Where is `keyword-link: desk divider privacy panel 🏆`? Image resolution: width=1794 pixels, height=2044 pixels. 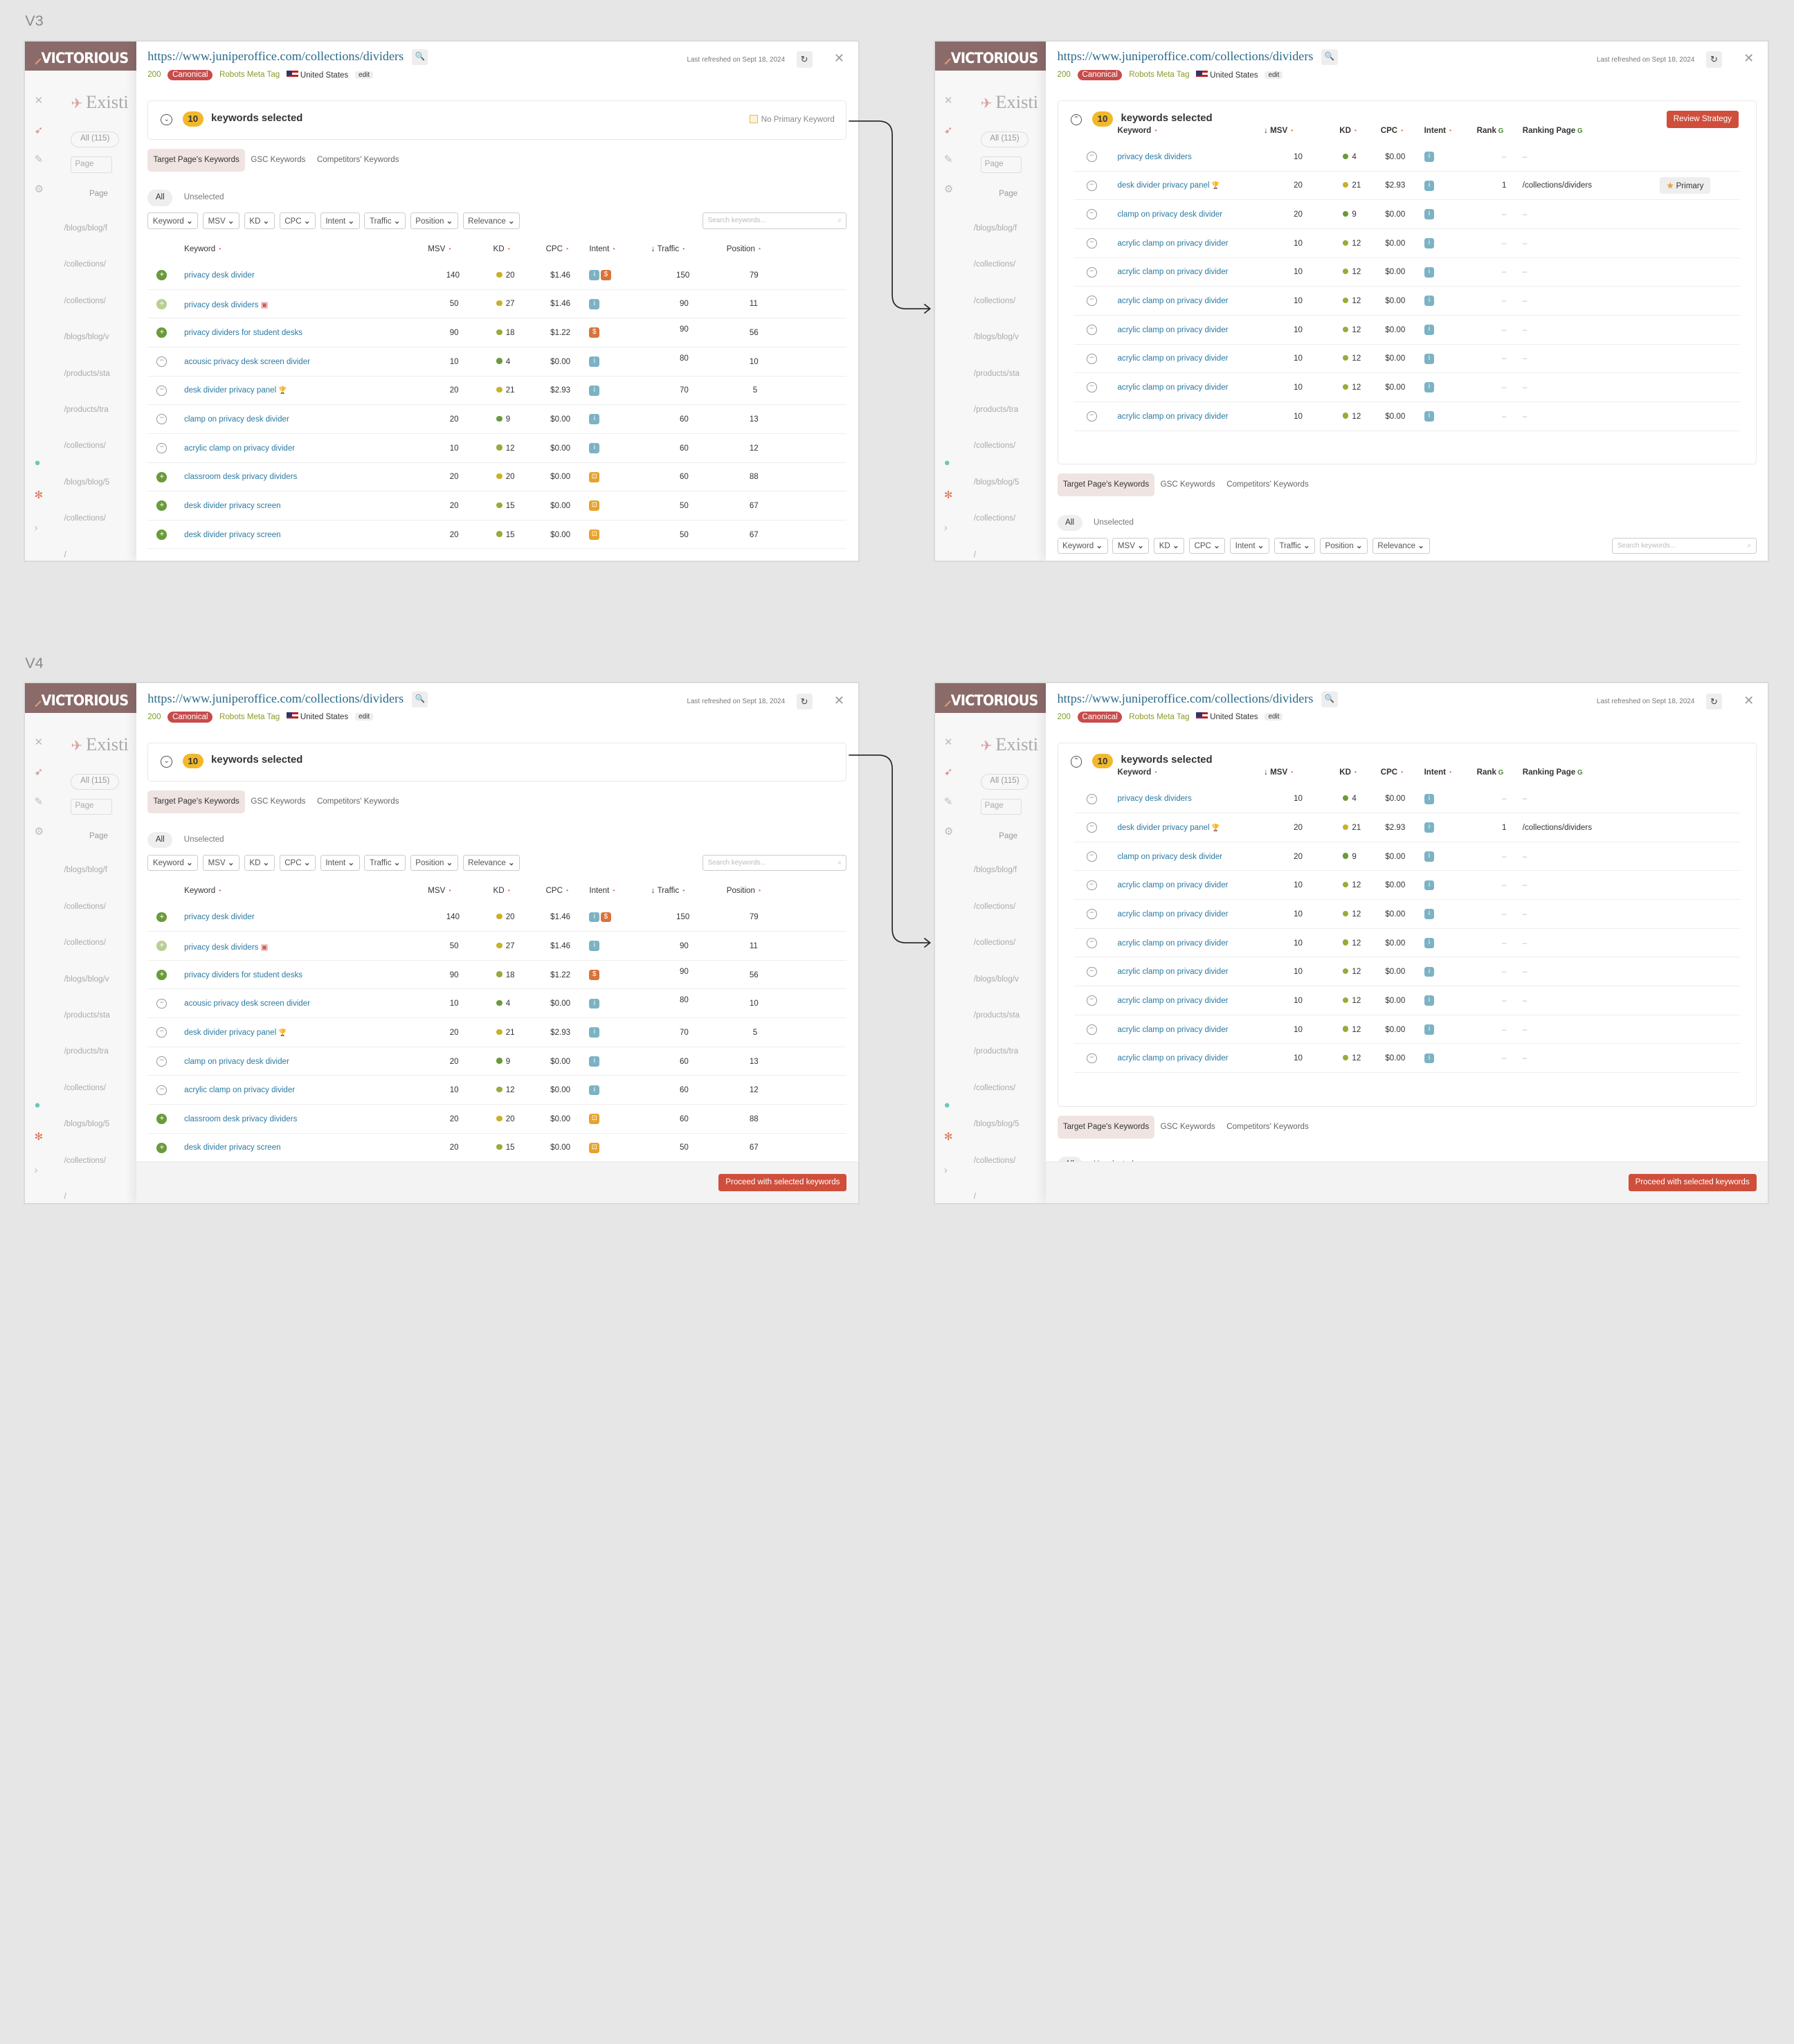
keyword-link: desk divider privacy panel 🏆 is located at coordinates (1169, 828).